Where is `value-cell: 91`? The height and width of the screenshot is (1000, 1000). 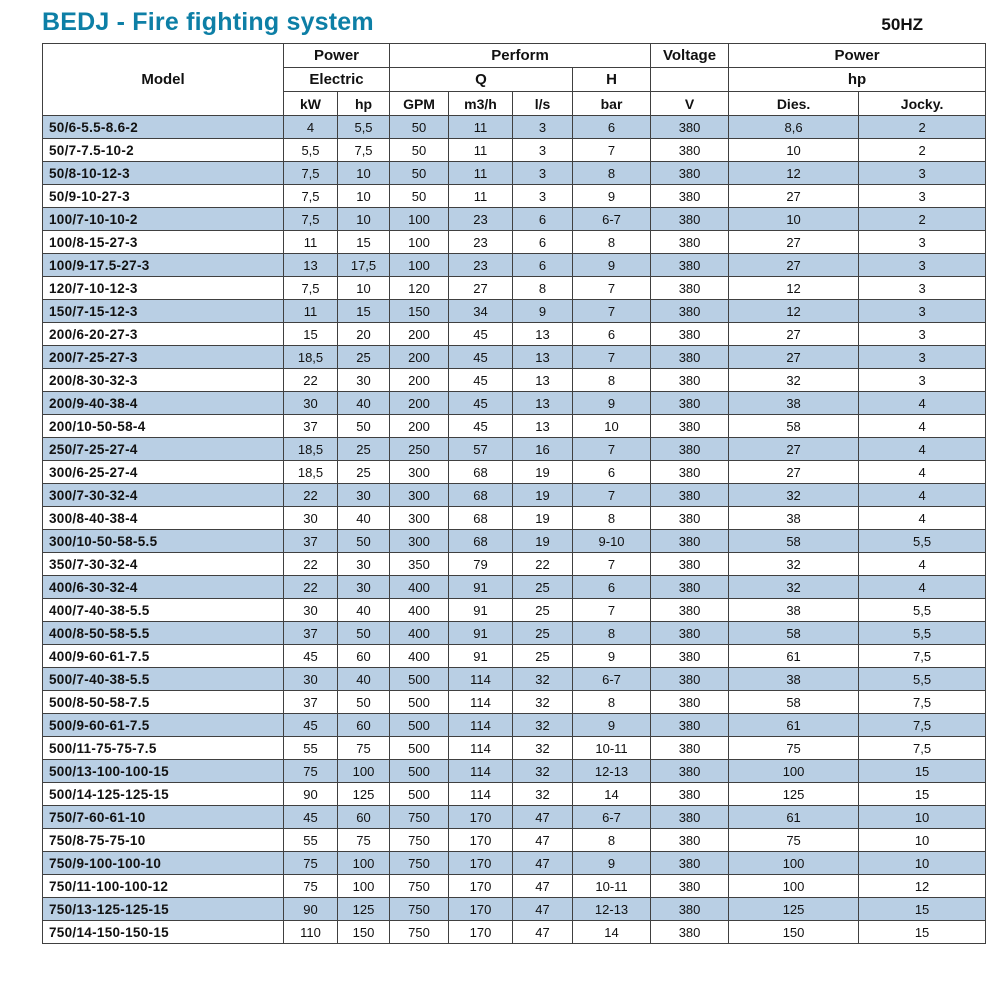 value-cell: 91 is located at coordinates (481, 633).